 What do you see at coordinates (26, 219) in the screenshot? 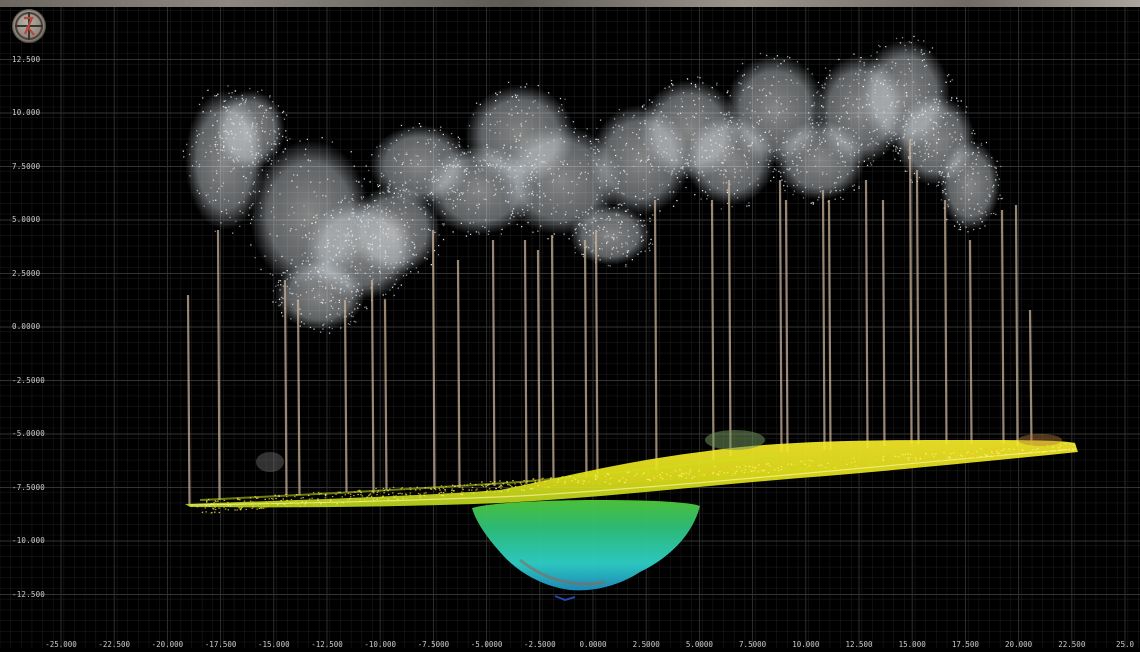
I see `y-axis-tick-label: 5.0000` at bounding box center [26, 219].